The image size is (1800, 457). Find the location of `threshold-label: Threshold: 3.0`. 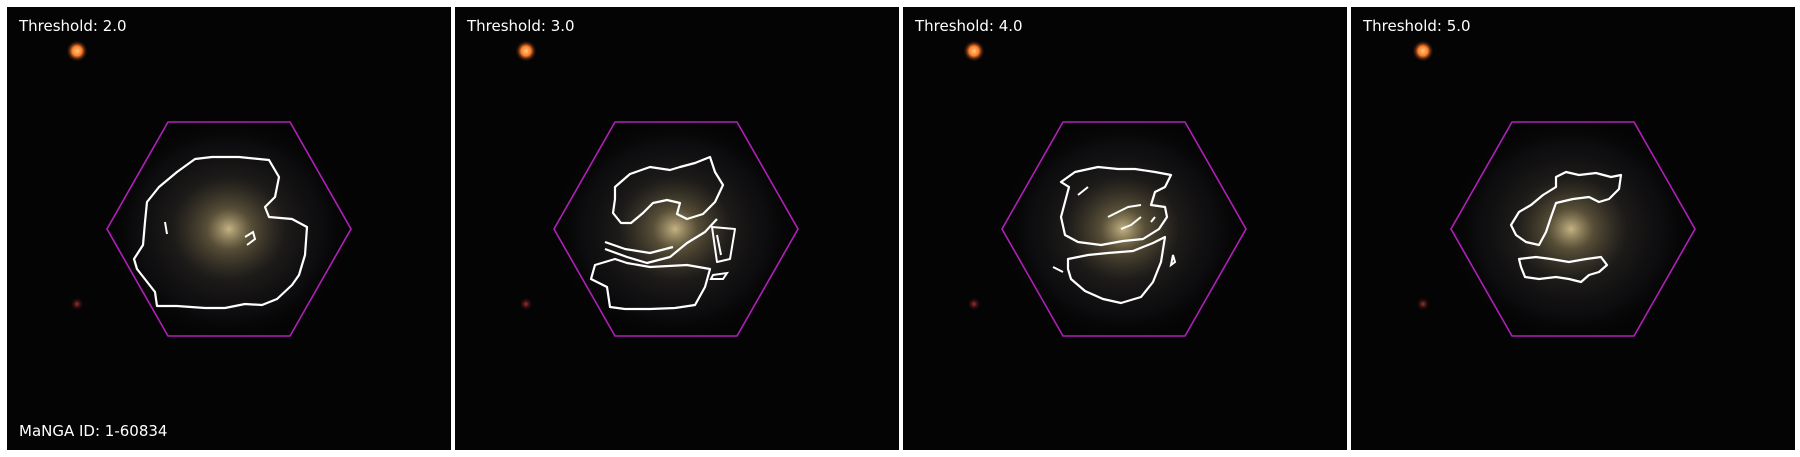

threshold-label: Threshold: 3.0 is located at coordinates (521, 26).